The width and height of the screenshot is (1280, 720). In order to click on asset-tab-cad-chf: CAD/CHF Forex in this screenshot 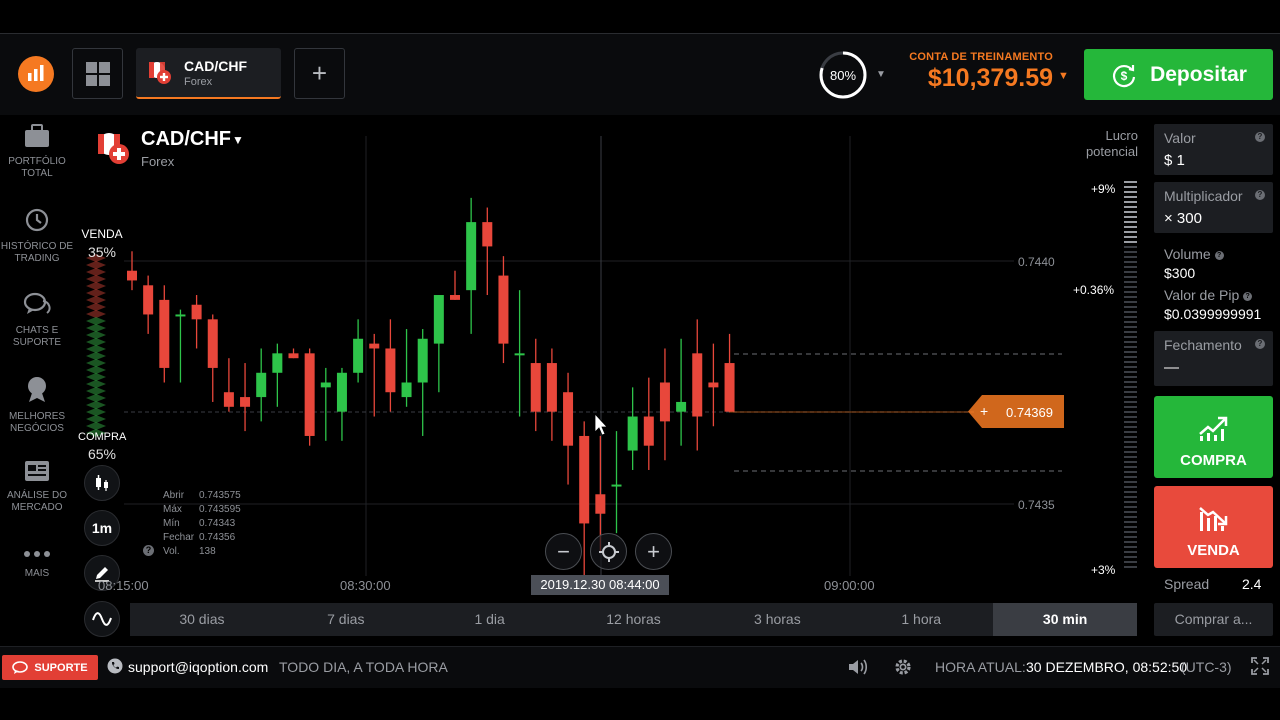, I will do `click(208, 73)`.